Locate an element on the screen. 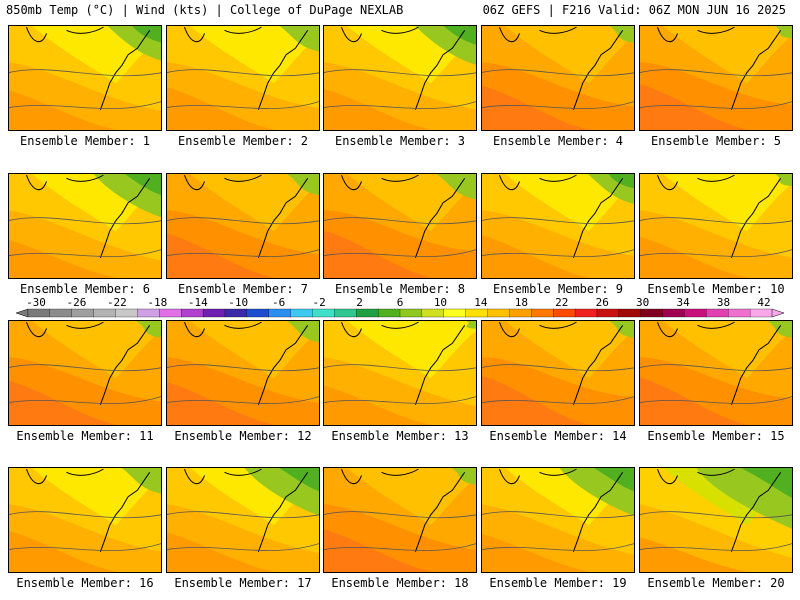 Image resolution: width=800 pixels, height=600 pixels. ensemble-panel-9: Ensemble Member: 9 is located at coordinates (558, 237).